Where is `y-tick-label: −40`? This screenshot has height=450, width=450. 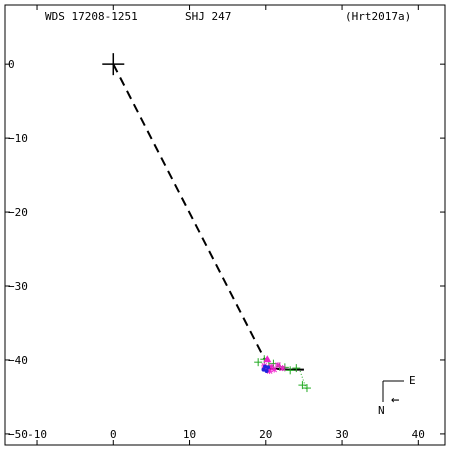 y-tick-label: −40 is located at coordinates (18, 360).